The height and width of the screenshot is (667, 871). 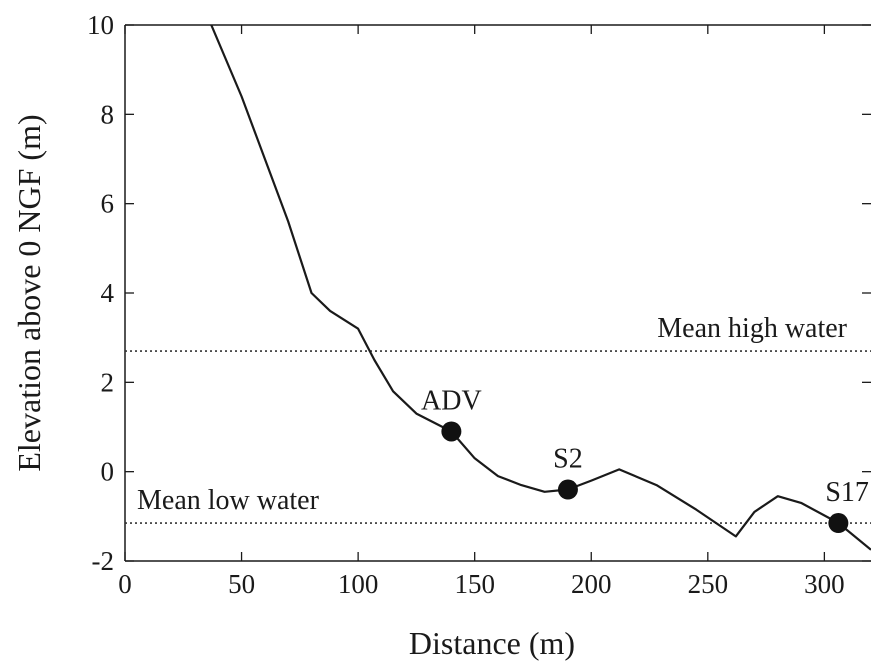 What do you see at coordinates (125, 584) in the screenshot?
I see `x-tick-label: 0` at bounding box center [125, 584].